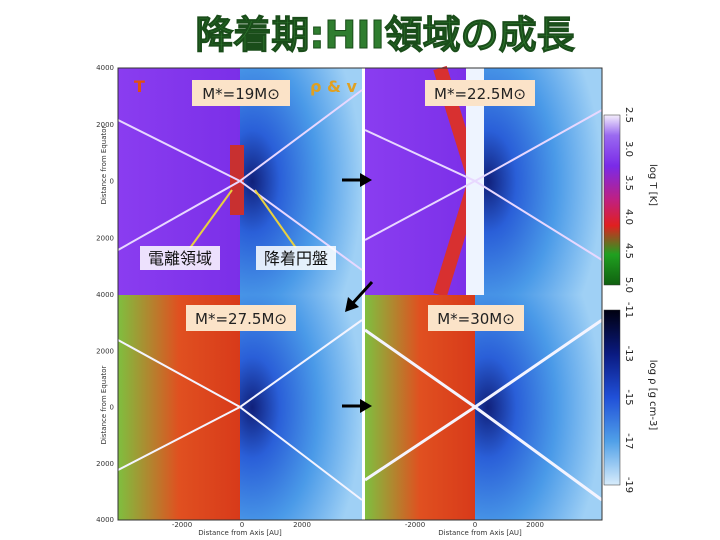  What do you see at coordinates (180, 258) in the screenshot?
I see `annotation: 電離領域` at bounding box center [180, 258].